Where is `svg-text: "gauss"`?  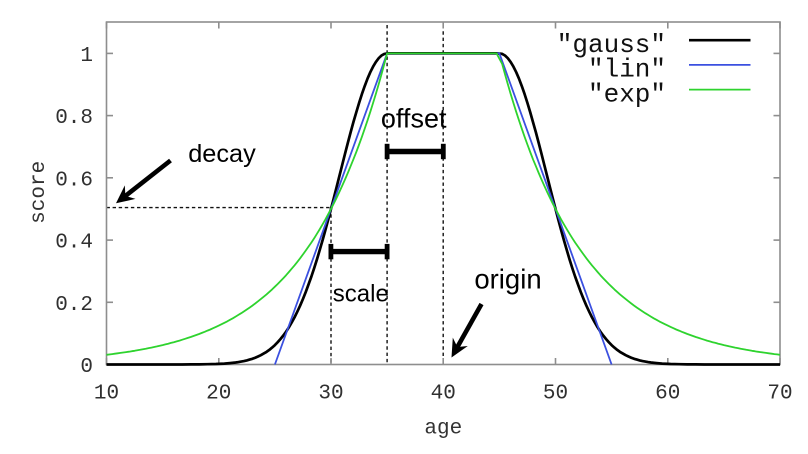 svg-text: "gauss" is located at coordinates (611, 45).